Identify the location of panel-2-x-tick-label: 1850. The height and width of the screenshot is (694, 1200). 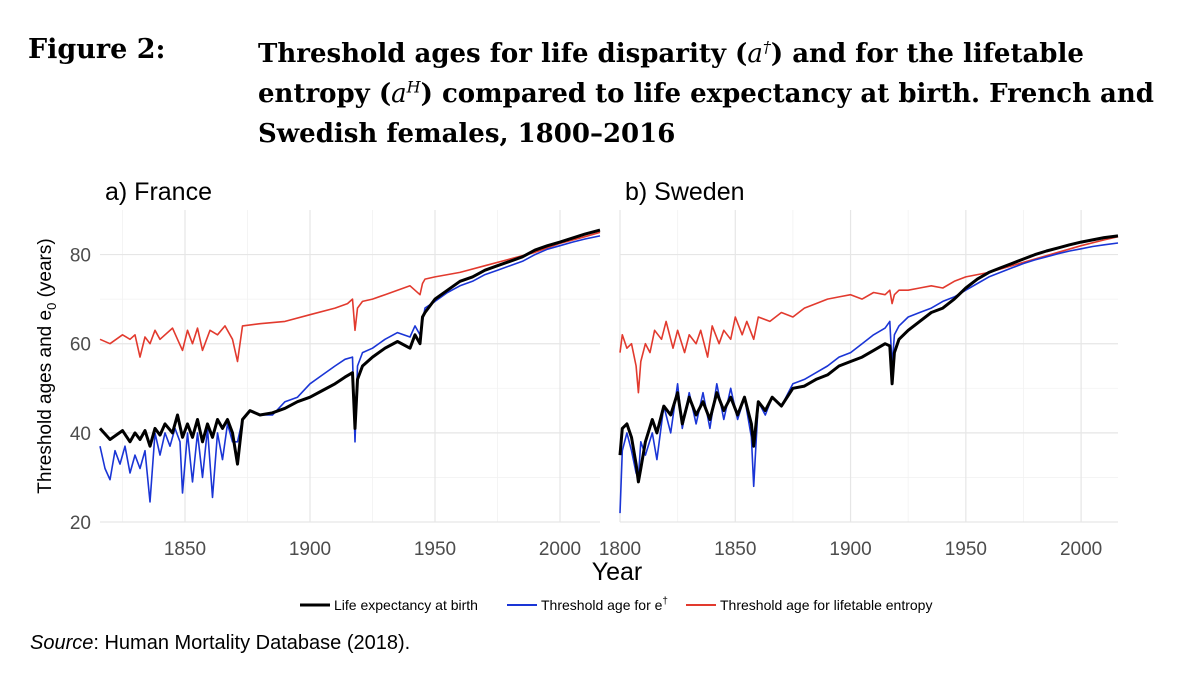
(735, 549).